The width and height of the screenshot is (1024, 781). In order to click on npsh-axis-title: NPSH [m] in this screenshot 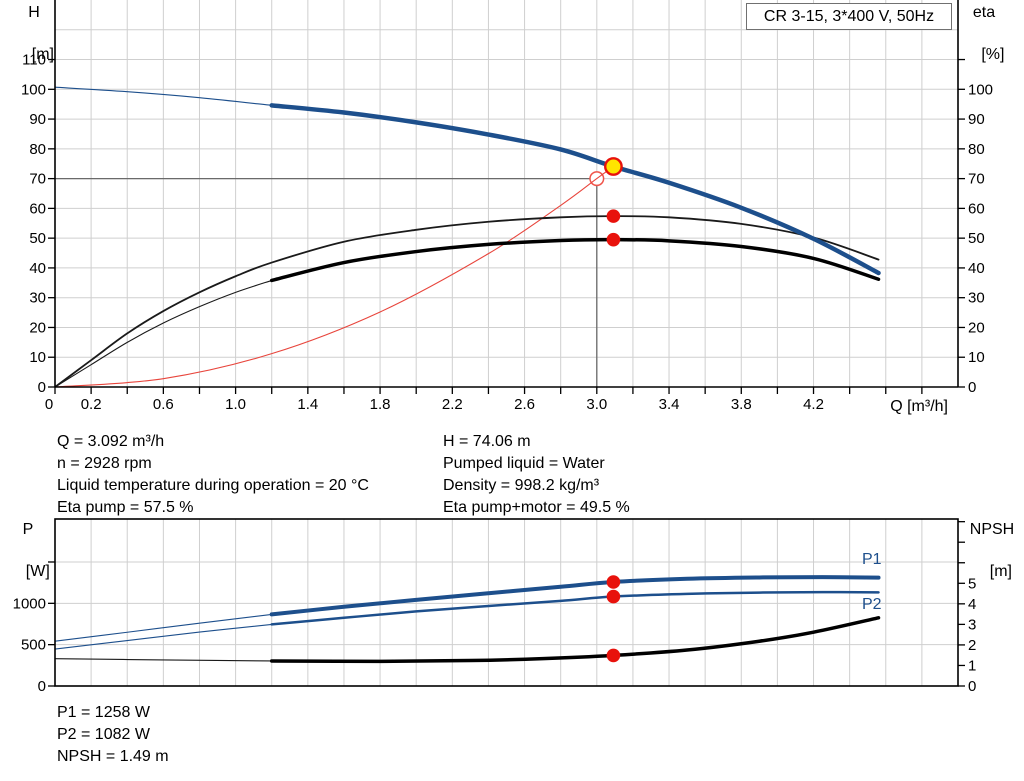, I will do `click(992, 550)`.